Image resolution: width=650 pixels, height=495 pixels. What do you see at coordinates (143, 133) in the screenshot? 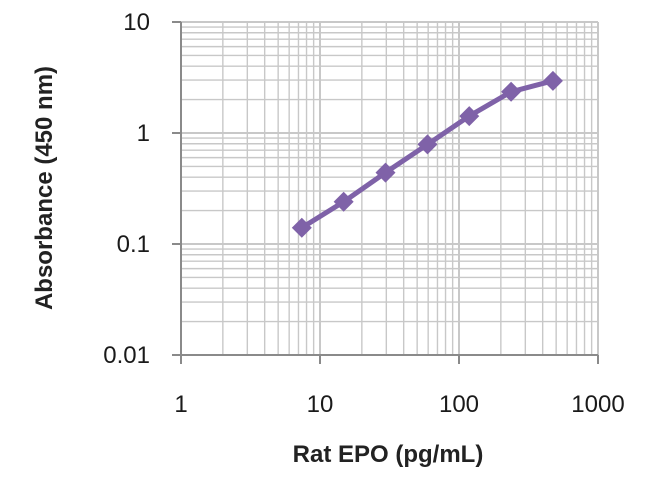
I see `y-tick-label: 1` at bounding box center [143, 133].